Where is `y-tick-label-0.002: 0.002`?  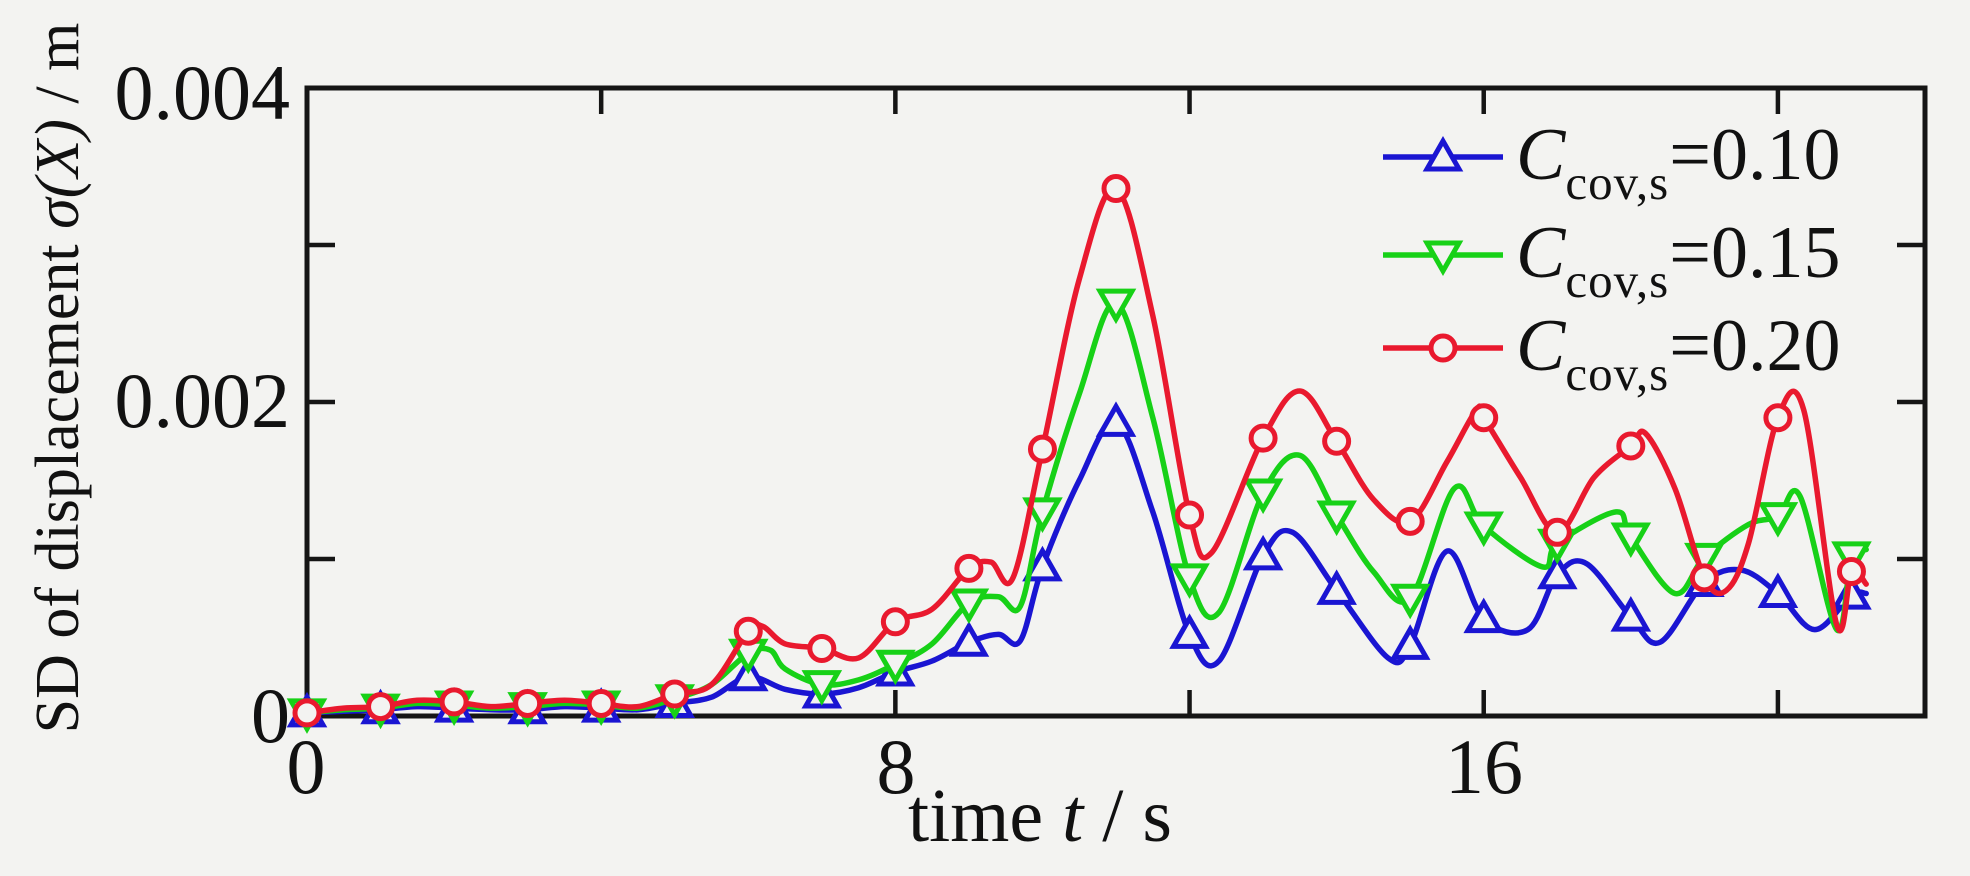
y-tick-label-0.002: 0.002 is located at coordinates (202, 400).